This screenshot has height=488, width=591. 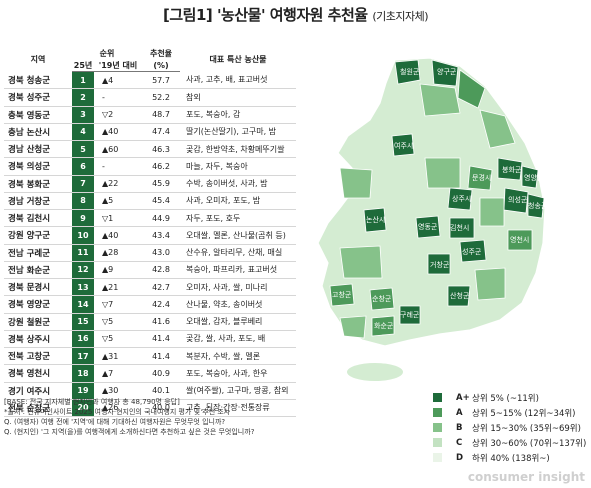 What do you see at coordinates (118, 65) in the screenshot?
I see `col-rank-19-header: '19년 대비` at bounding box center [118, 65].